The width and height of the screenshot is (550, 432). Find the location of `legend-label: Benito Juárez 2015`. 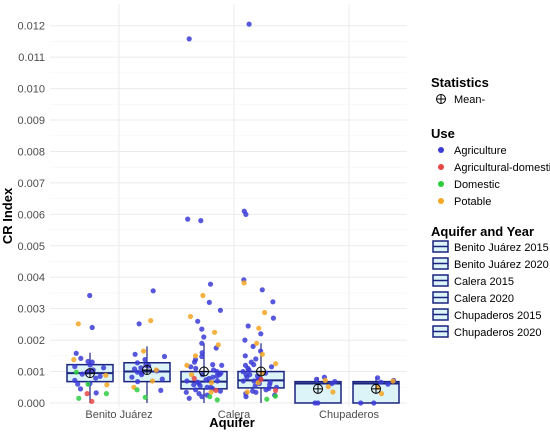

legend-label: Benito Juárez 2015 is located at coordinates (501, 248).